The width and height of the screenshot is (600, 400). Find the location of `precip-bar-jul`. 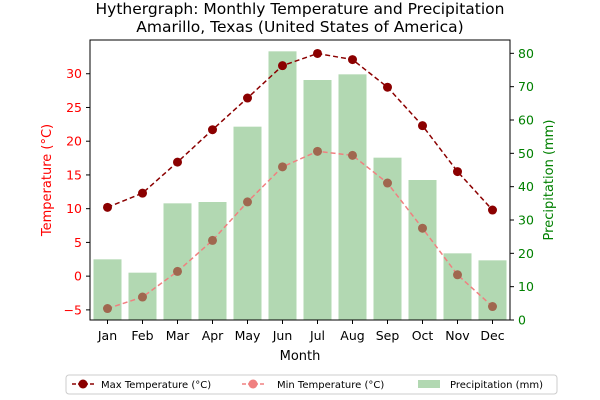

precip-bar-jul is located at coordinates (317, 200).